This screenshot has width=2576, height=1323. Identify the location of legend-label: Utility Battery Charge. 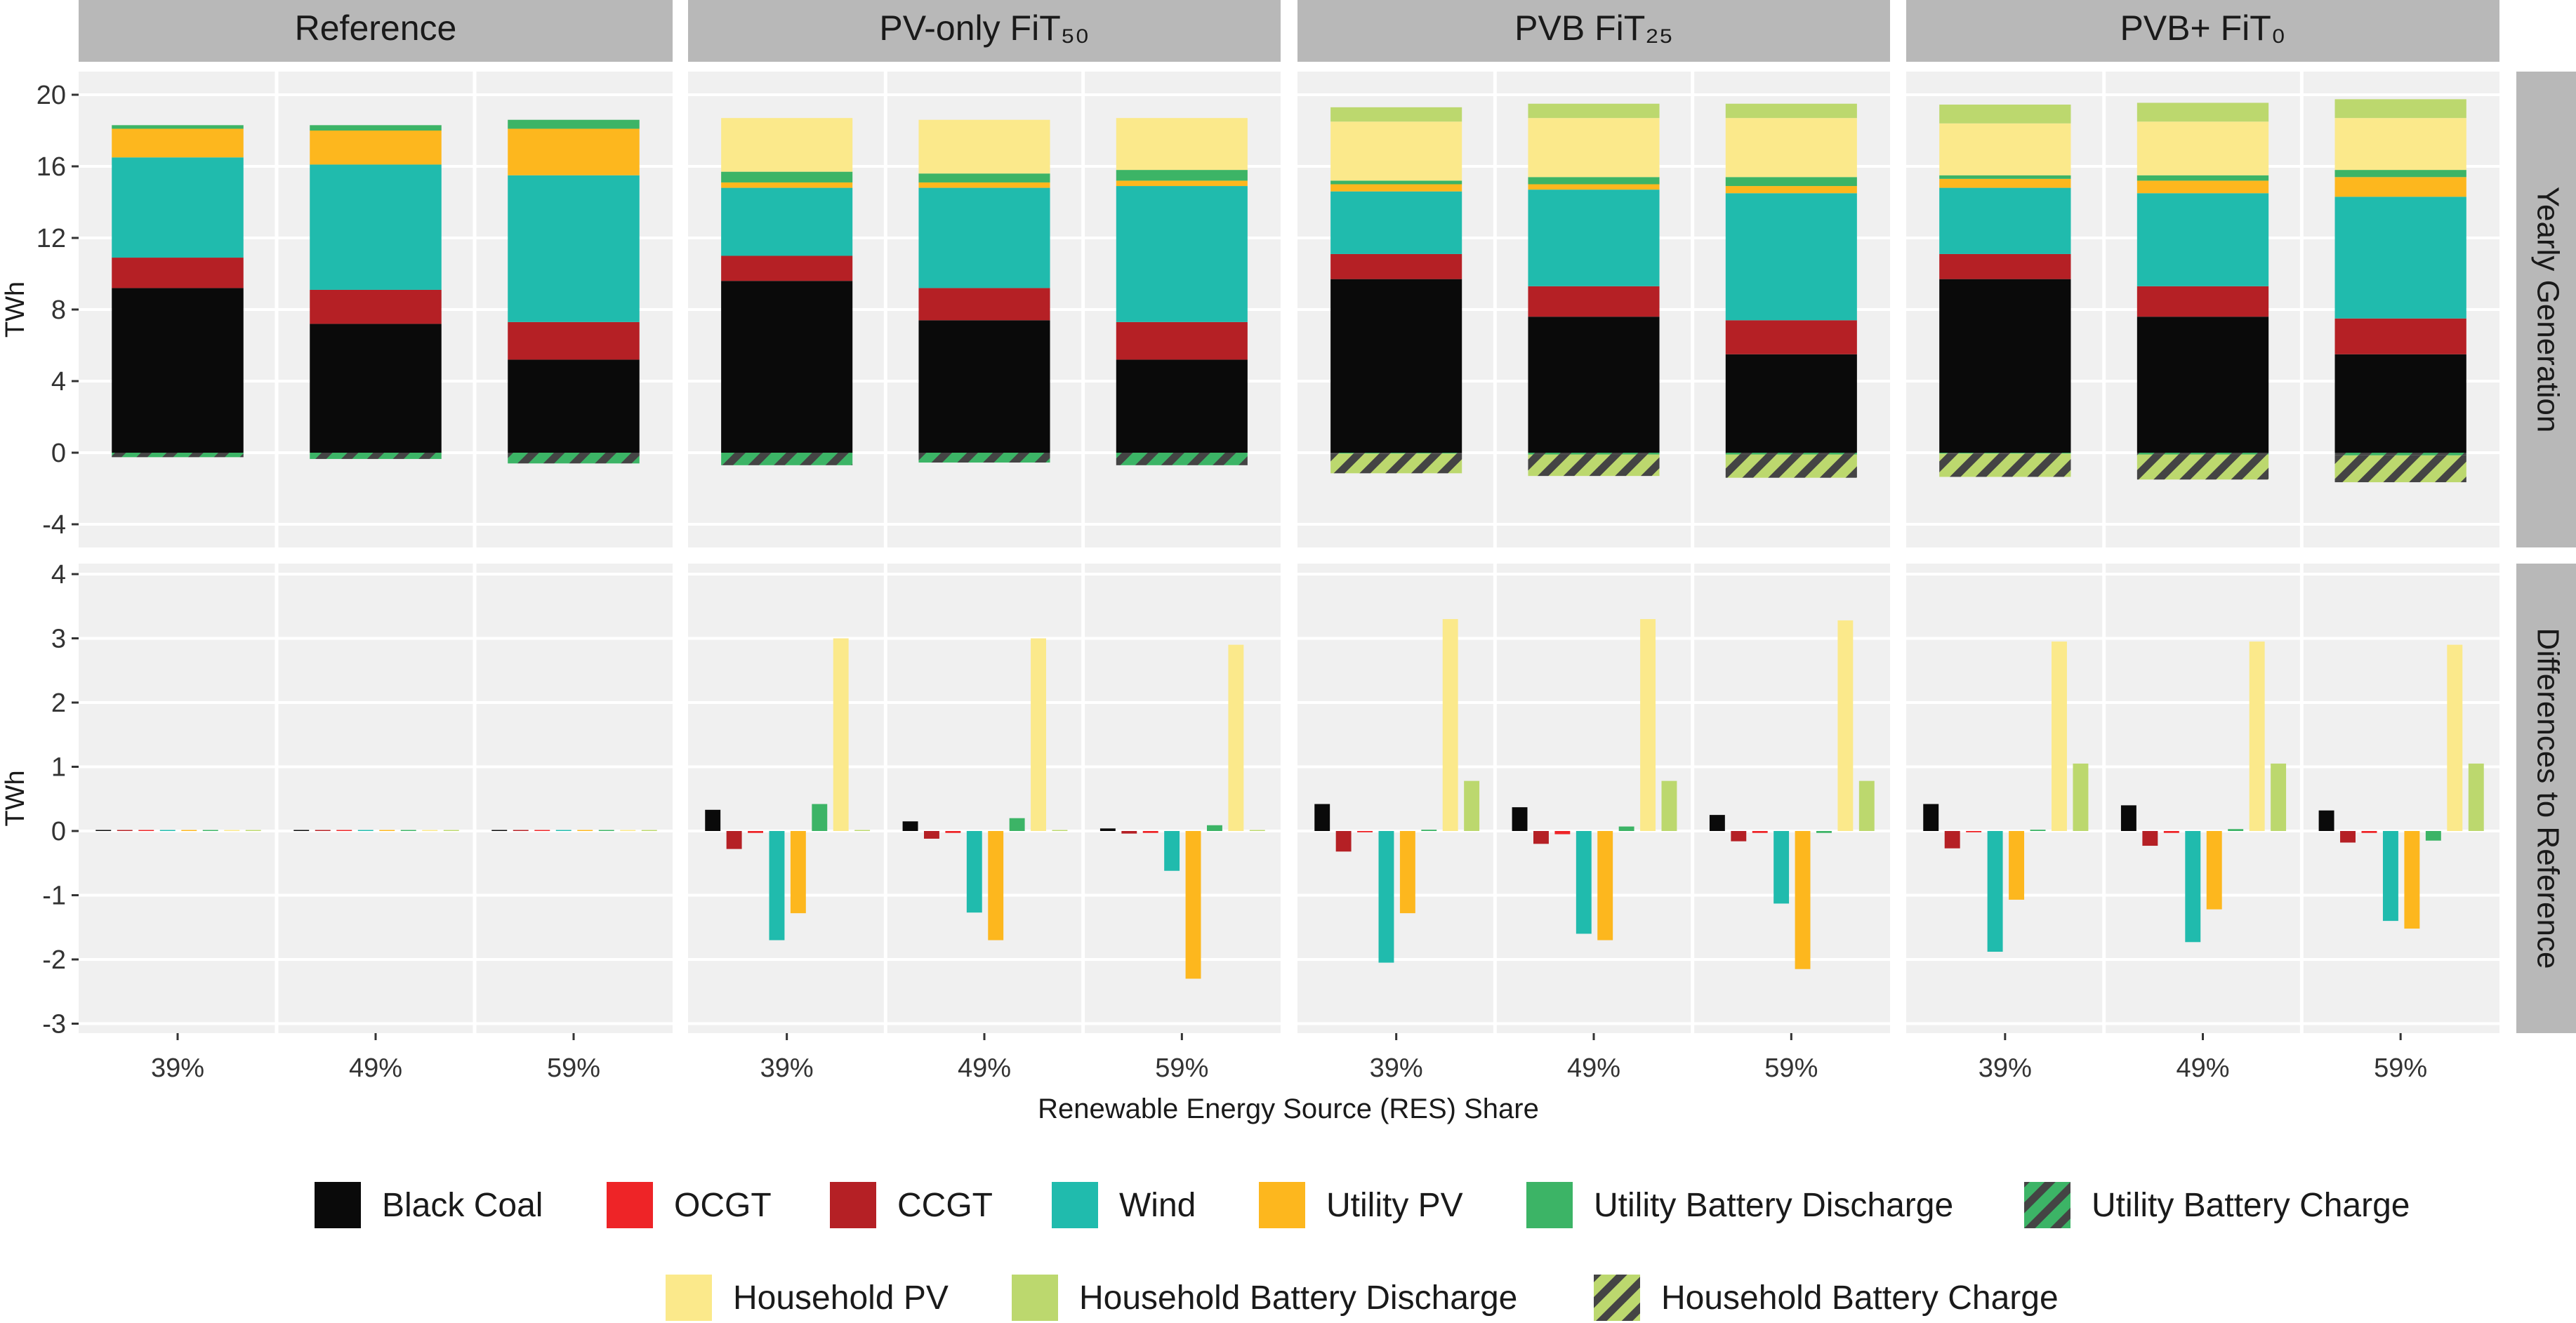
(2251, 1205).